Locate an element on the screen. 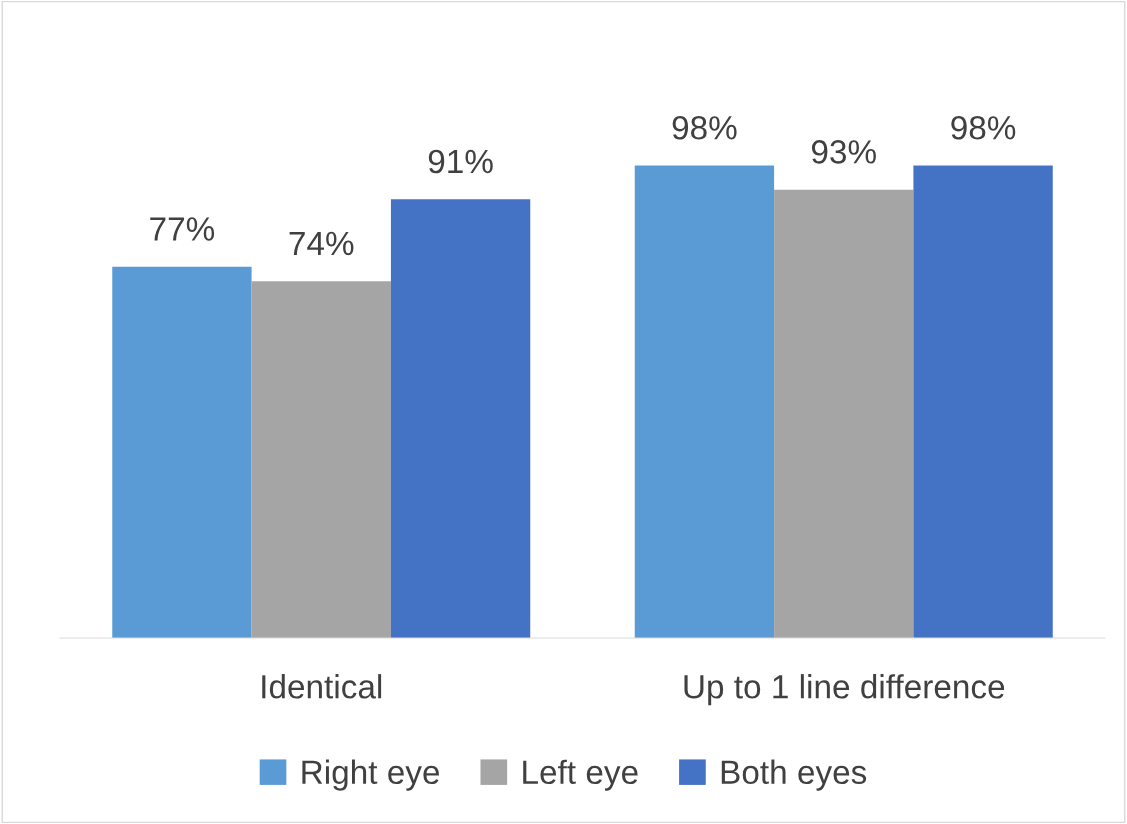 Image resolution: width=1127 pixels, height=824 pixels. x-tick-label: Up to 1 line difference is located at coordinates (844, 690).